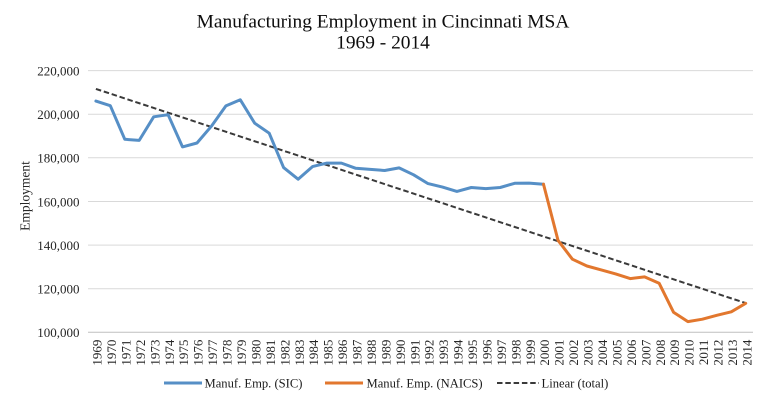  What do you see at coordinates (559, 353) in the screenshot?
I see `svg-text: 2001` at bounding box center [559, 353].